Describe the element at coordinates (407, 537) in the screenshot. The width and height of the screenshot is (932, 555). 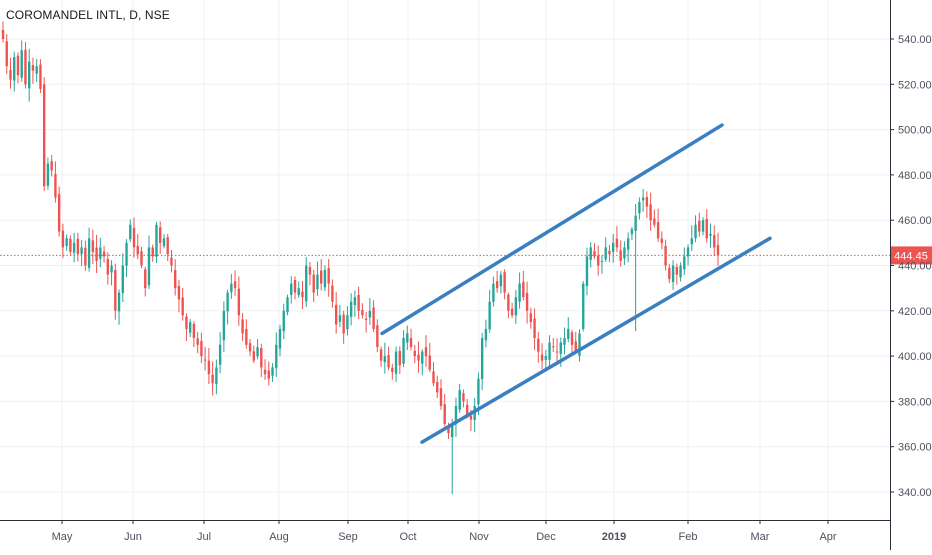
I see `x-tick-label: Oct` at that location.